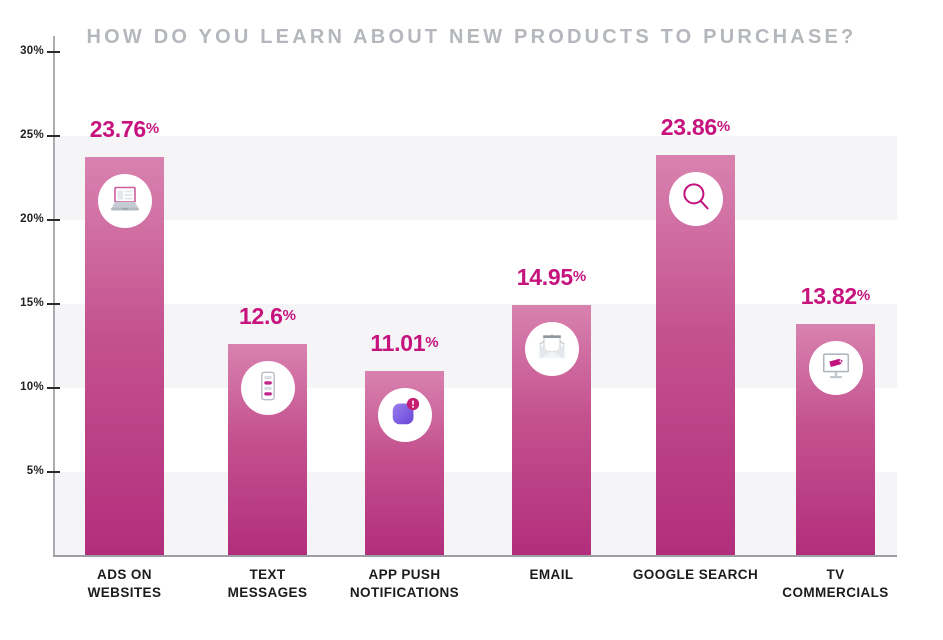  Describe the element at coordinates (551, 276) in the screenshot. I see `bar-value-label: 14.95%` at that location.